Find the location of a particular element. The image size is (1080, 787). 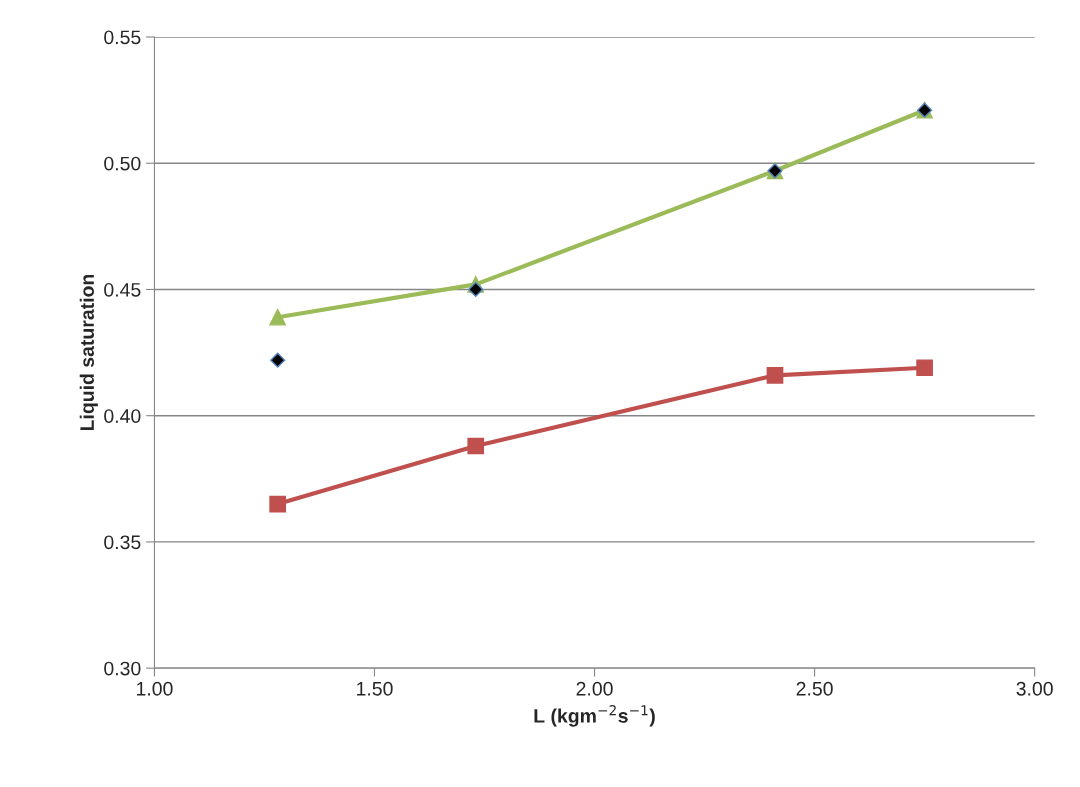

x-tick-label: 1.00 is located at coordinates (155, 688).